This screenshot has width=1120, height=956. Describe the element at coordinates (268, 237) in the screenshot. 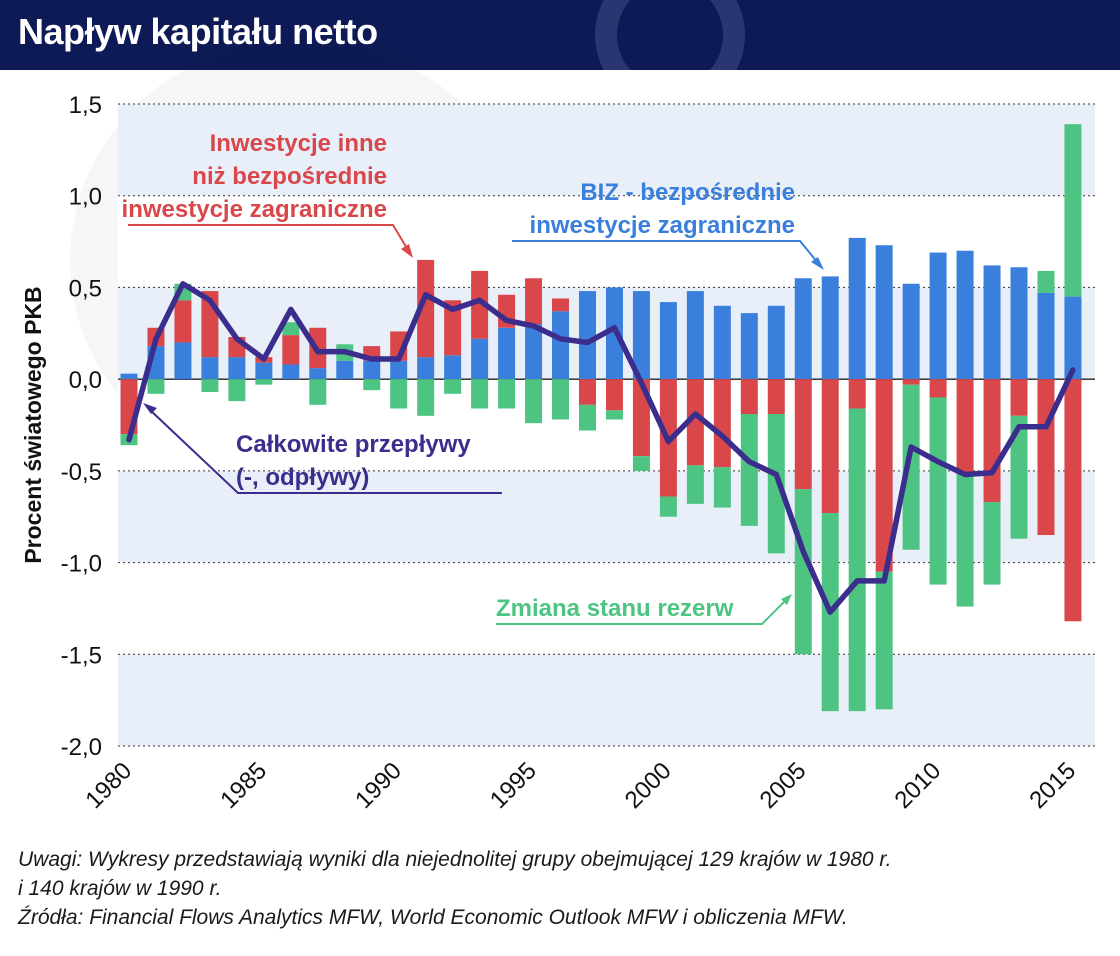

I see `leader-other-investment` at that location.